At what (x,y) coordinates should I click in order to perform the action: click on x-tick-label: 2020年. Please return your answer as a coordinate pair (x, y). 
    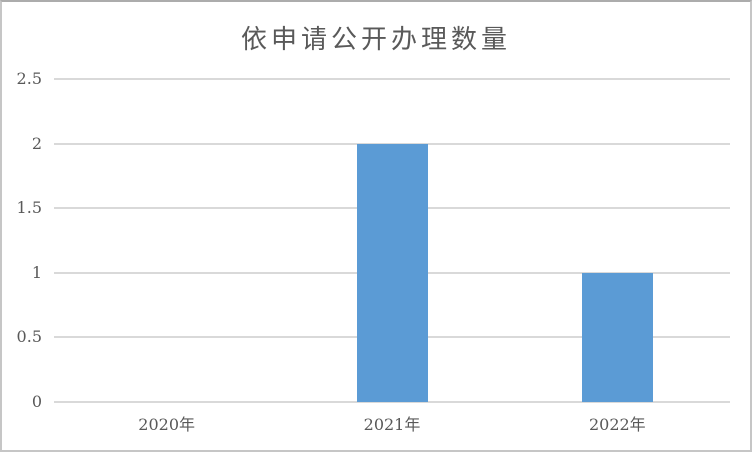
    Looking at the image, I should click on (167, 424).